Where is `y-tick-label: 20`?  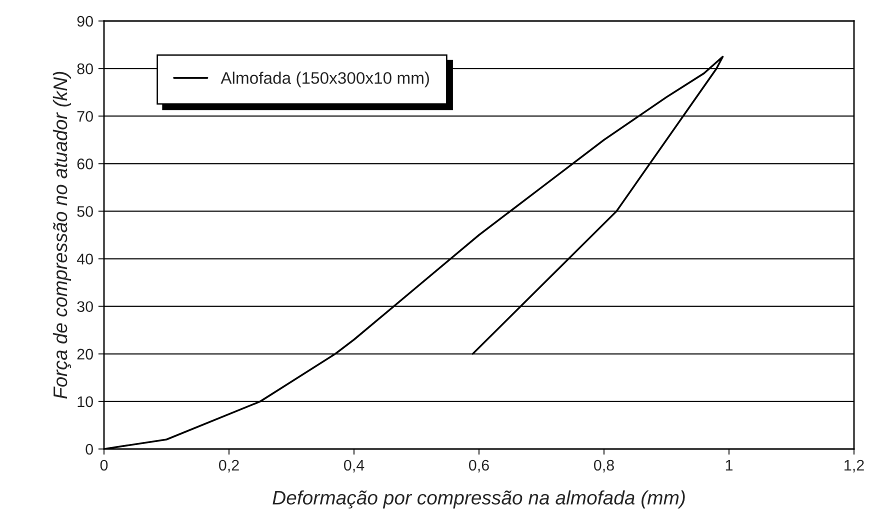
y-tick-label: 20 is located at coordinates (85, 354).